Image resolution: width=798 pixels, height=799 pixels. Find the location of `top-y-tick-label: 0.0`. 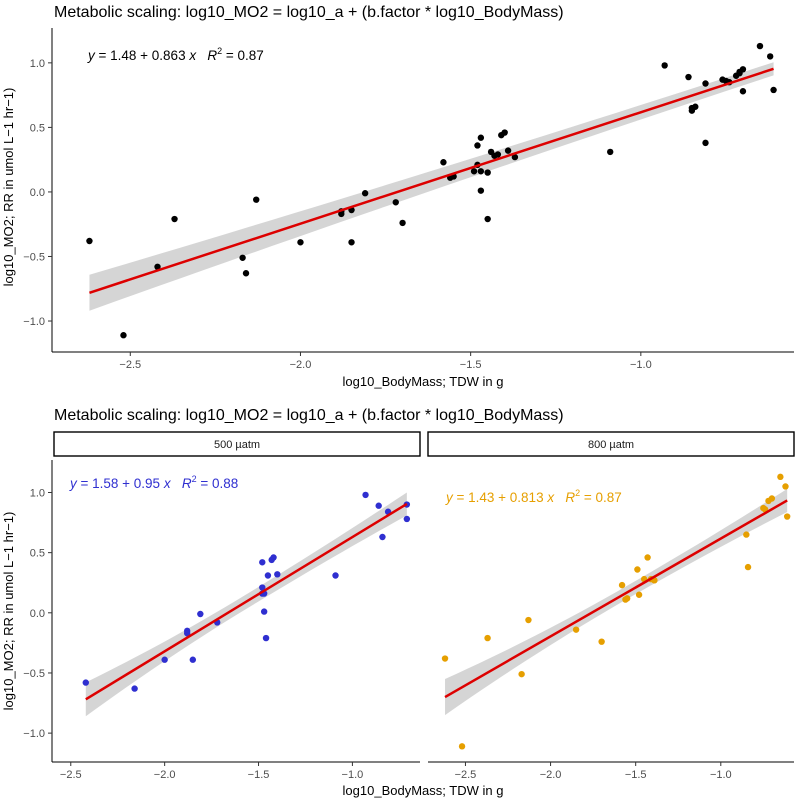

top-y-tick-label: 0.0 is located at coordinates (37, 193).